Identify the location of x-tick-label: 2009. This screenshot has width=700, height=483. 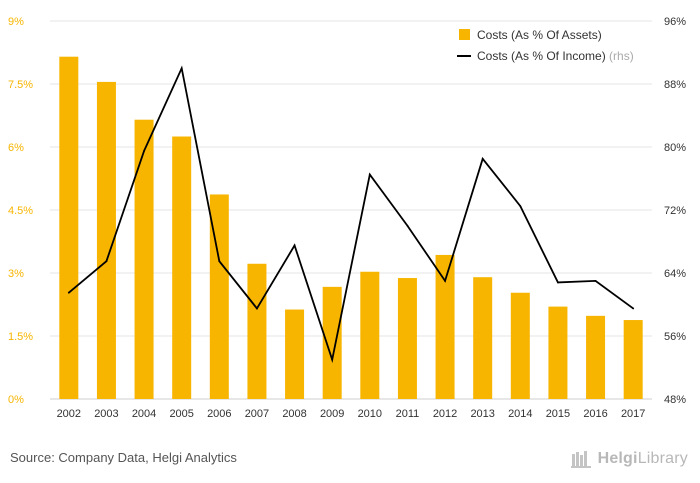
(332, 414).